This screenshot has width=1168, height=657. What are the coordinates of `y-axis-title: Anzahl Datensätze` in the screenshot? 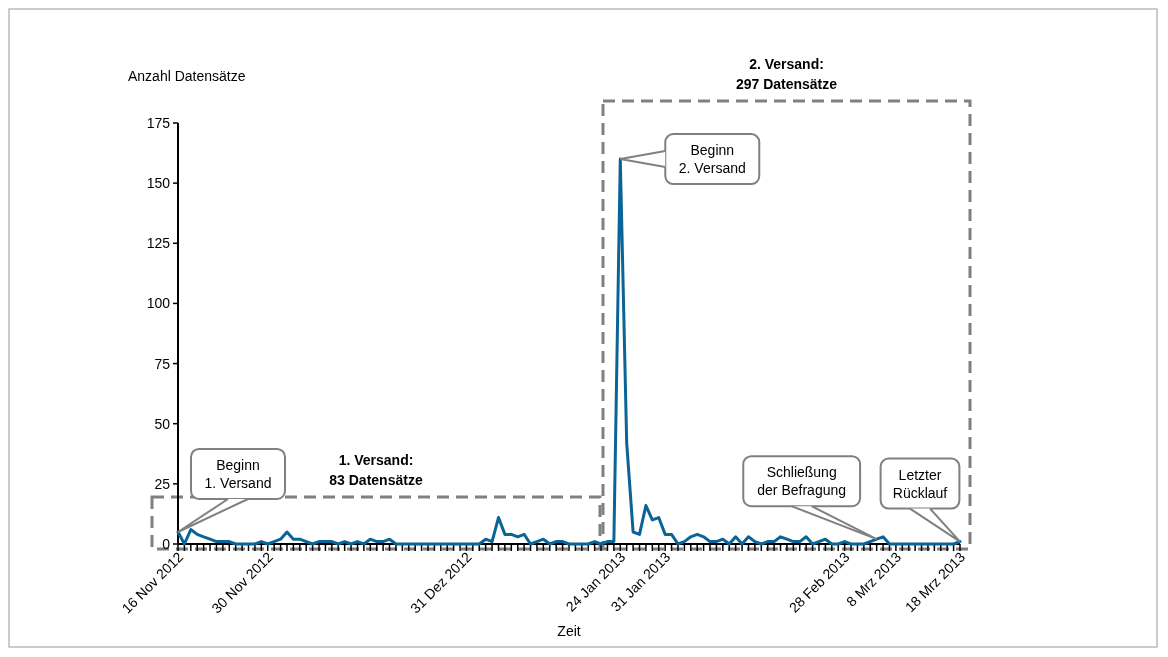 It's located at (187, 76).